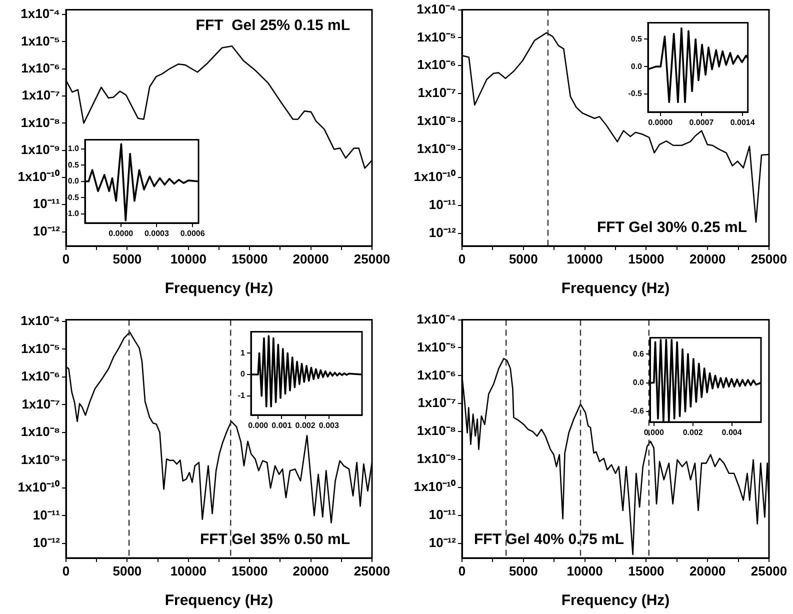 Image resolution: width=793 pixels, height=614 pixels. What do you see at coordinates (671, 227) in the screenshot?
I see `annotation: FFT Gel 30% 0.25 mL` at bounding box center [671, 227].